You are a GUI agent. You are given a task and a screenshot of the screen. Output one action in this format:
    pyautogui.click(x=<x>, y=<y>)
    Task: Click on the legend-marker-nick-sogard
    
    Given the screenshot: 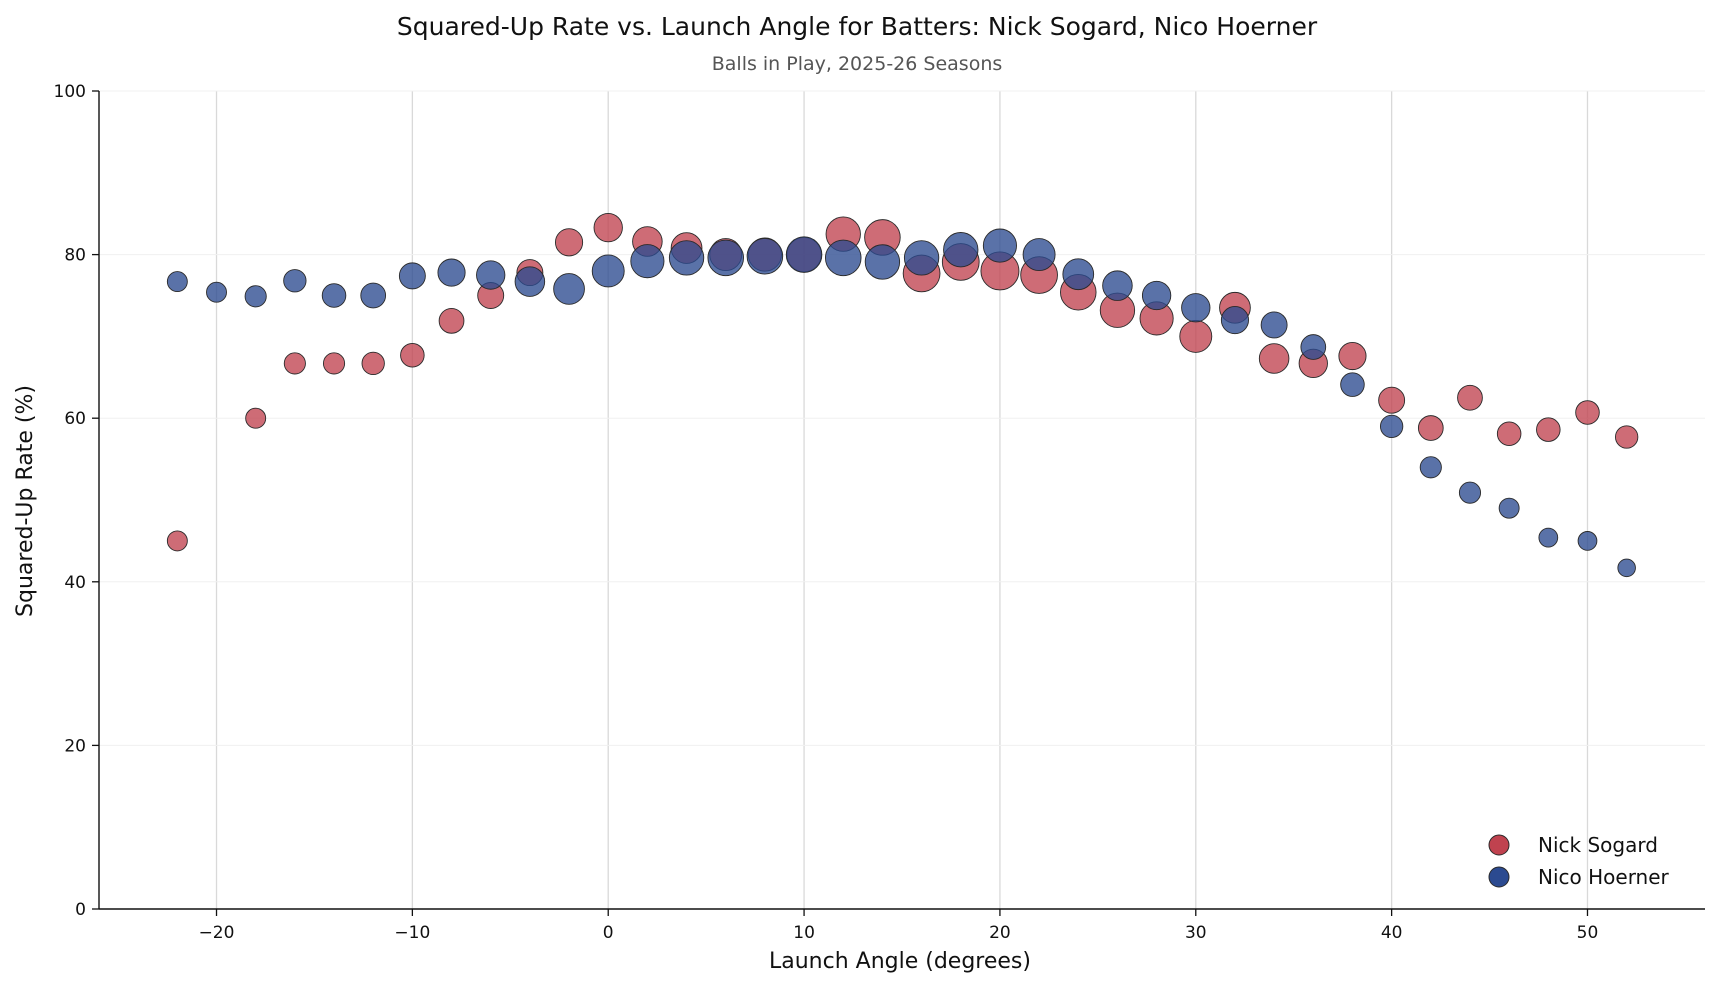 What is the action you would take?
    pyautogui.click(x=1499, y=845)
    